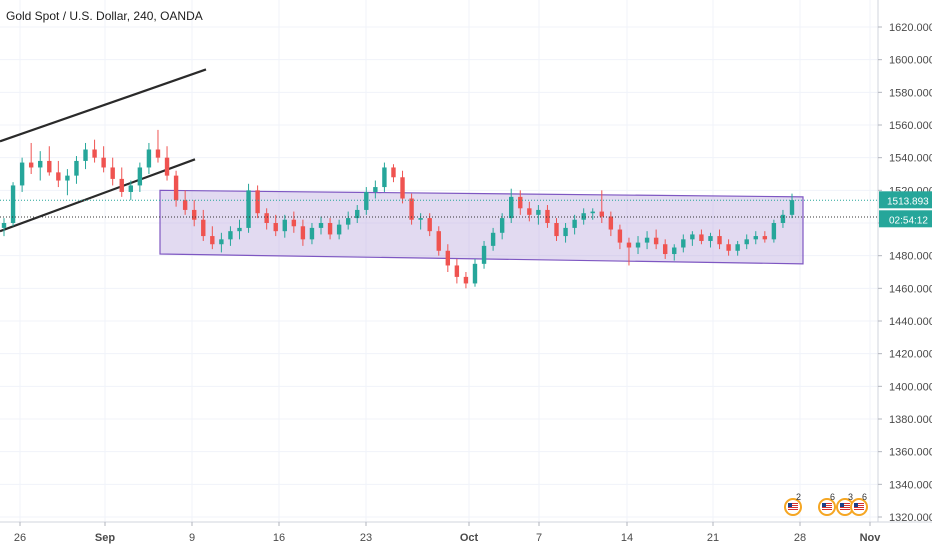 This screenshot has height=550, width=932. What do you see at coordinates (103, 105) in the screenshot?
I see `upper-trendline` at bounding box center [103, 105].